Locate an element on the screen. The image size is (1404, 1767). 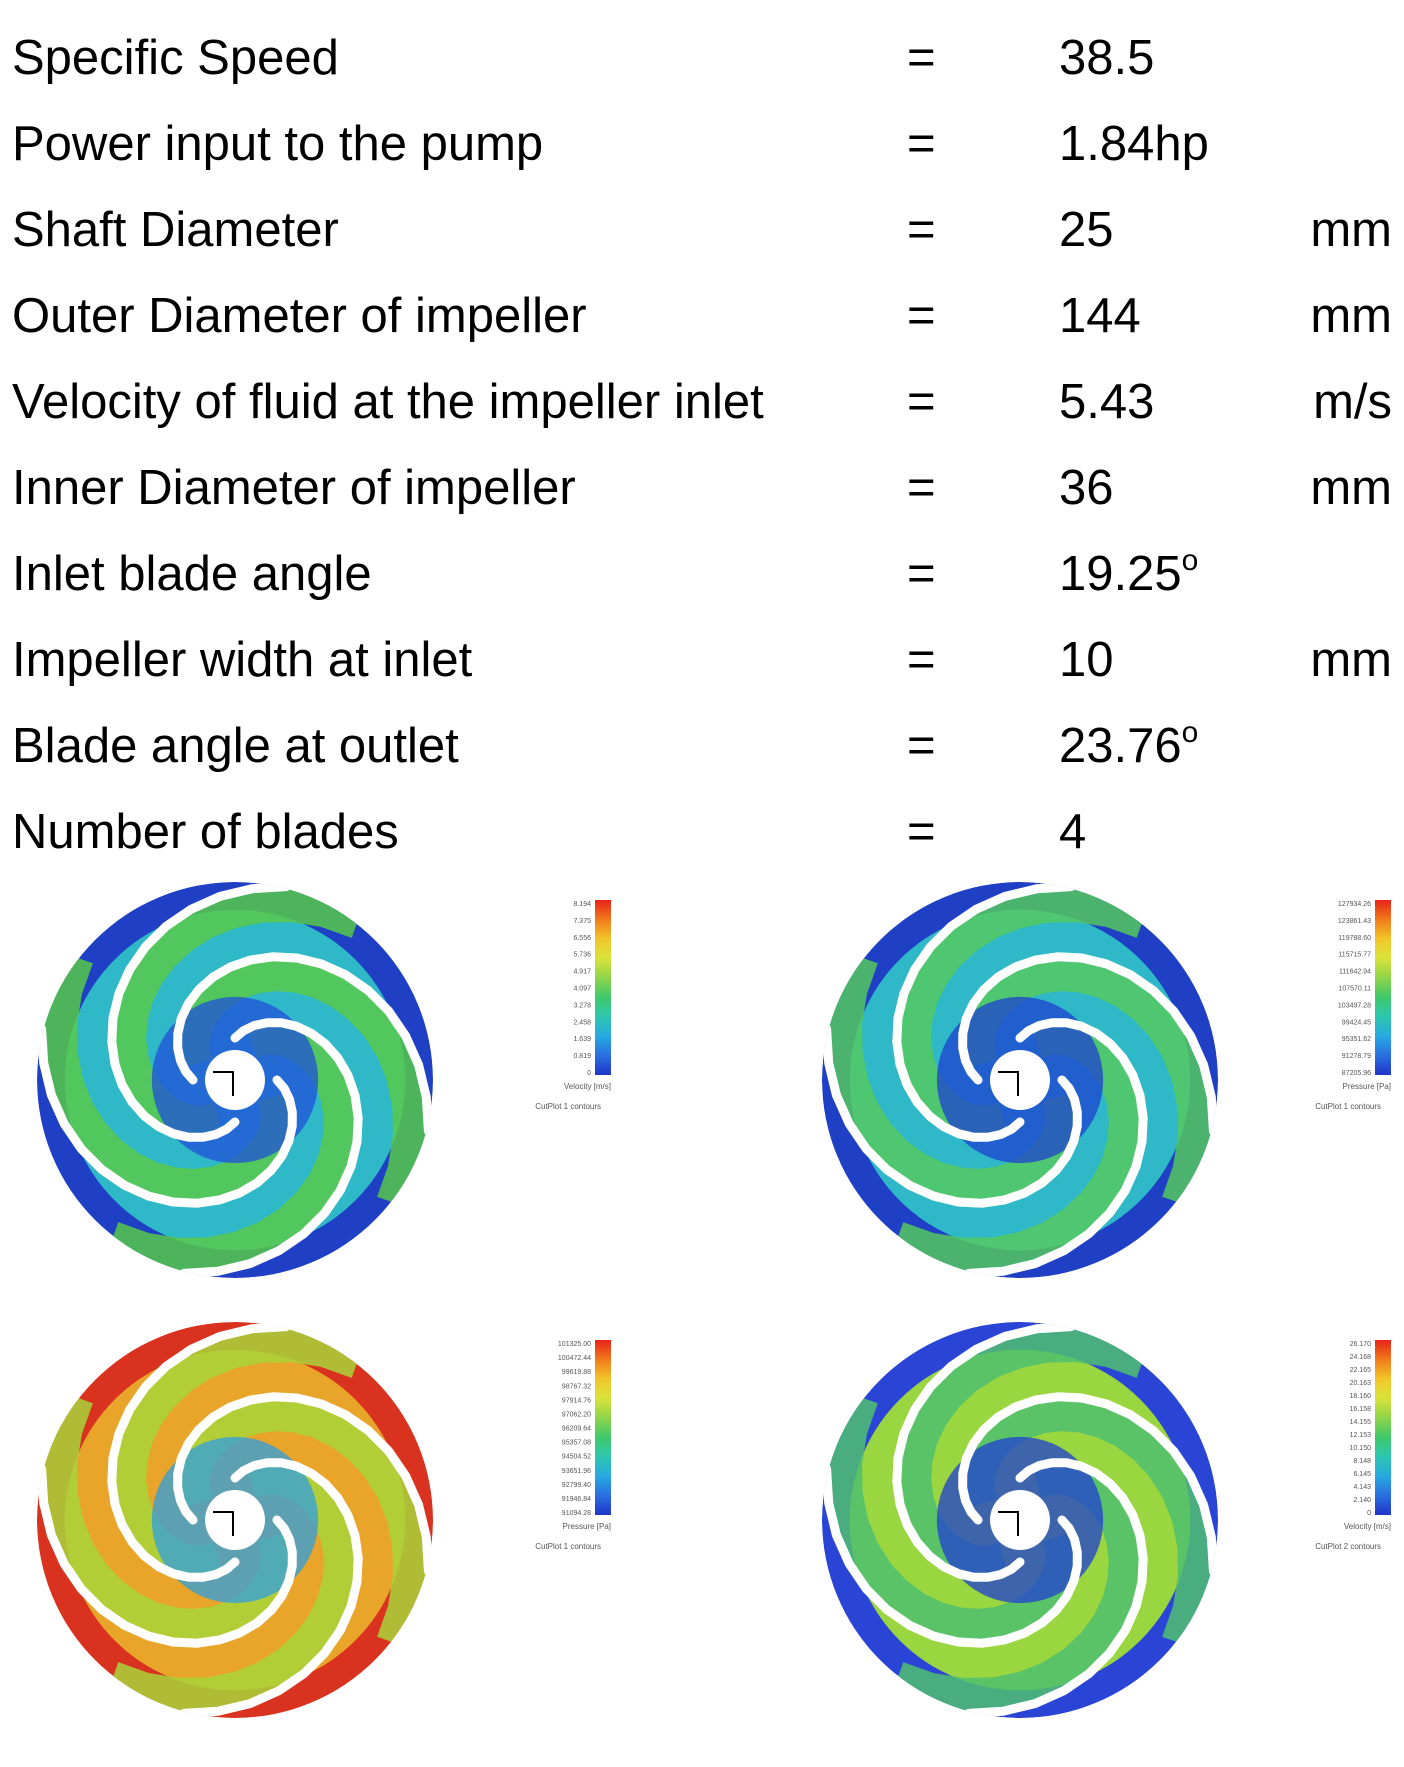
plot-name-label: CutPlot 2 contours is located at coordinates (1348, 1546).